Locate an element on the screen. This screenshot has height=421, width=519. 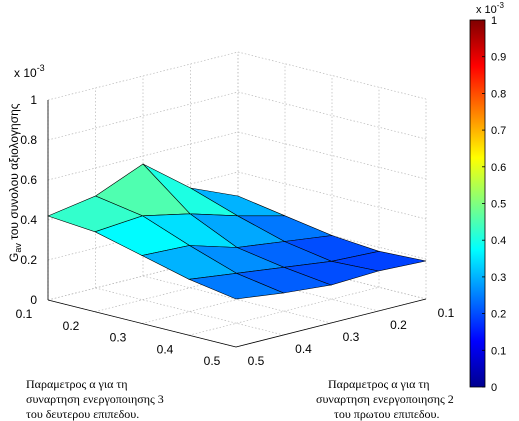
z-axis-label: Gav του συνολου αξιολογησης is located at coordinates (15, 182).